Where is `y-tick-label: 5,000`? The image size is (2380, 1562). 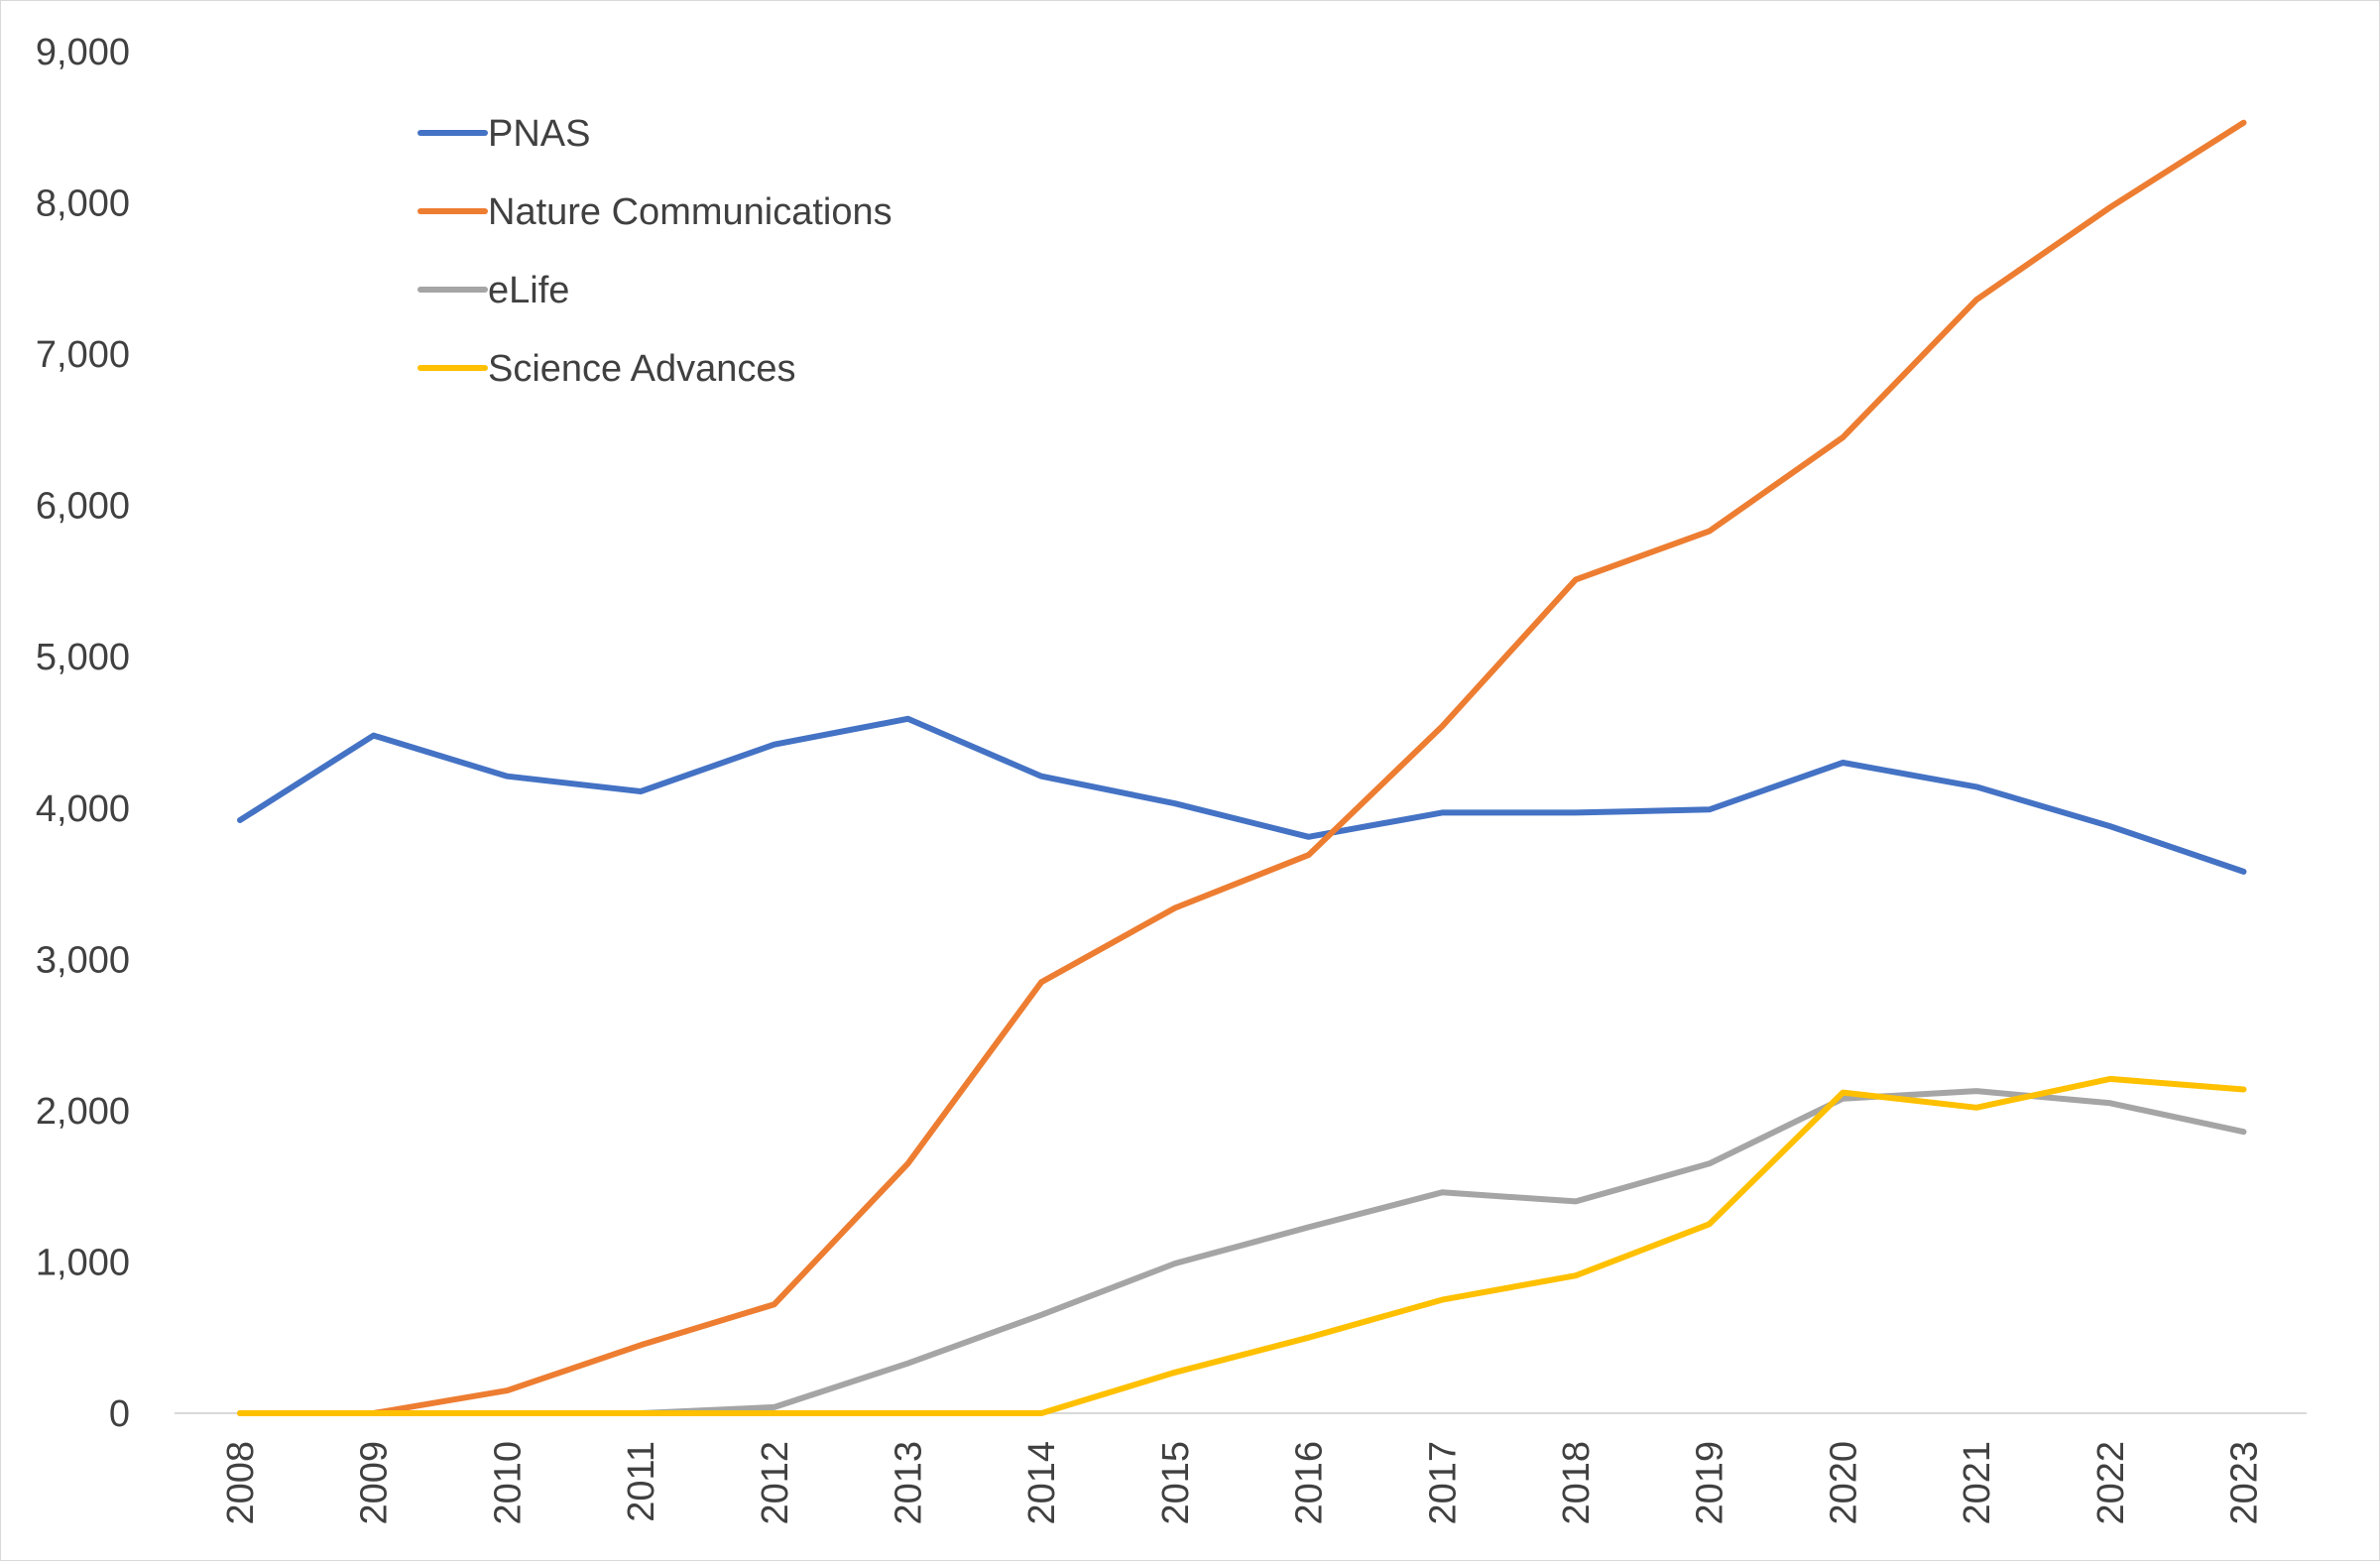
y-tick-label: 5,000 is located at coordinates (83, 657).